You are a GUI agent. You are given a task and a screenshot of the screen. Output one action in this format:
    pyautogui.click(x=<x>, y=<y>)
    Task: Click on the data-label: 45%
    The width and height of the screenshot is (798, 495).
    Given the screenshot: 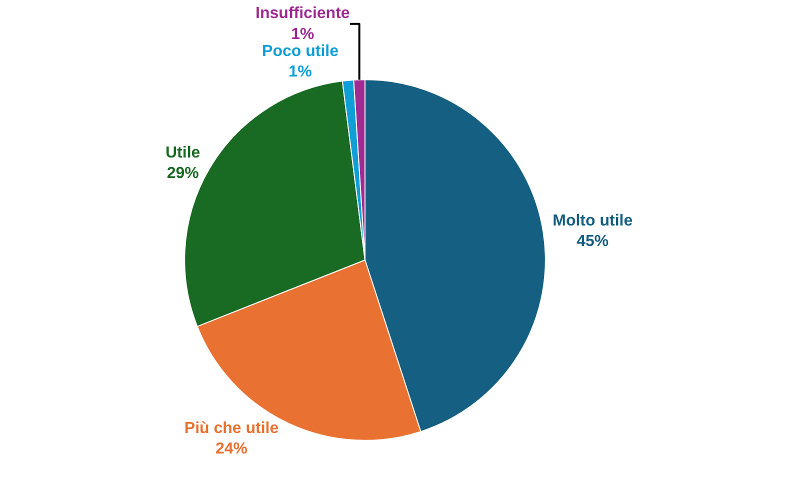 What is the action you would take?
    pyautogui.click(x=592, y=241)
    